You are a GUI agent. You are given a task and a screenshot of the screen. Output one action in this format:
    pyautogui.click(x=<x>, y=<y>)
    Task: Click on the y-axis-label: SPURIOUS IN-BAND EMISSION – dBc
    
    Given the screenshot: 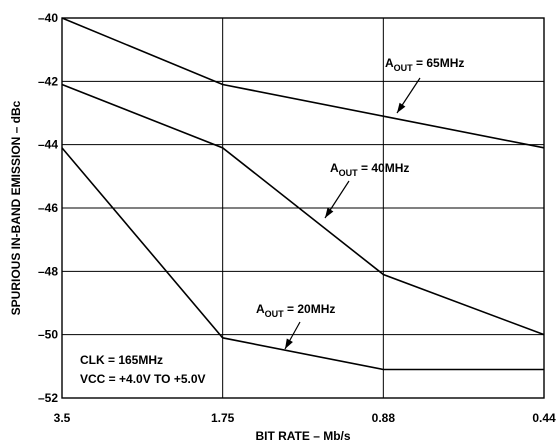 What is the action you would take?
    pyautogui.click(x=16, y=207)
    